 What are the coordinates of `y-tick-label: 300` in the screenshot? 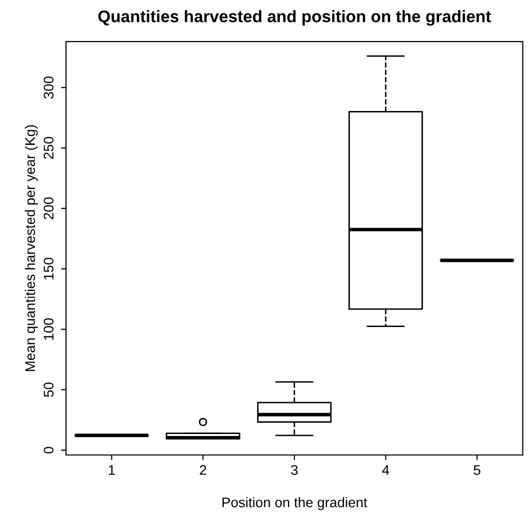 It's located at (49, 87).